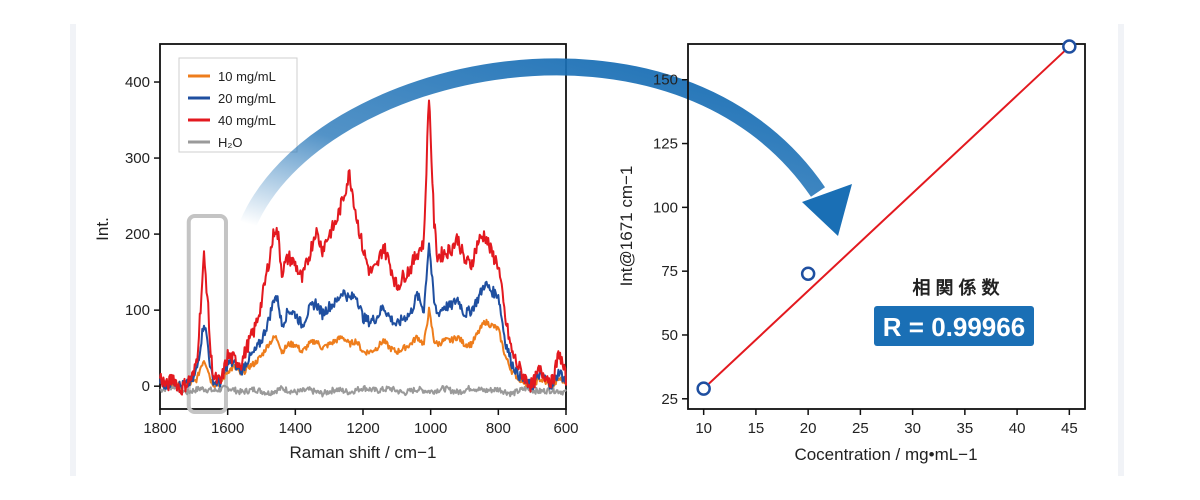  I want to click on legend-label-h2o: H₂O, so click(230, 142).